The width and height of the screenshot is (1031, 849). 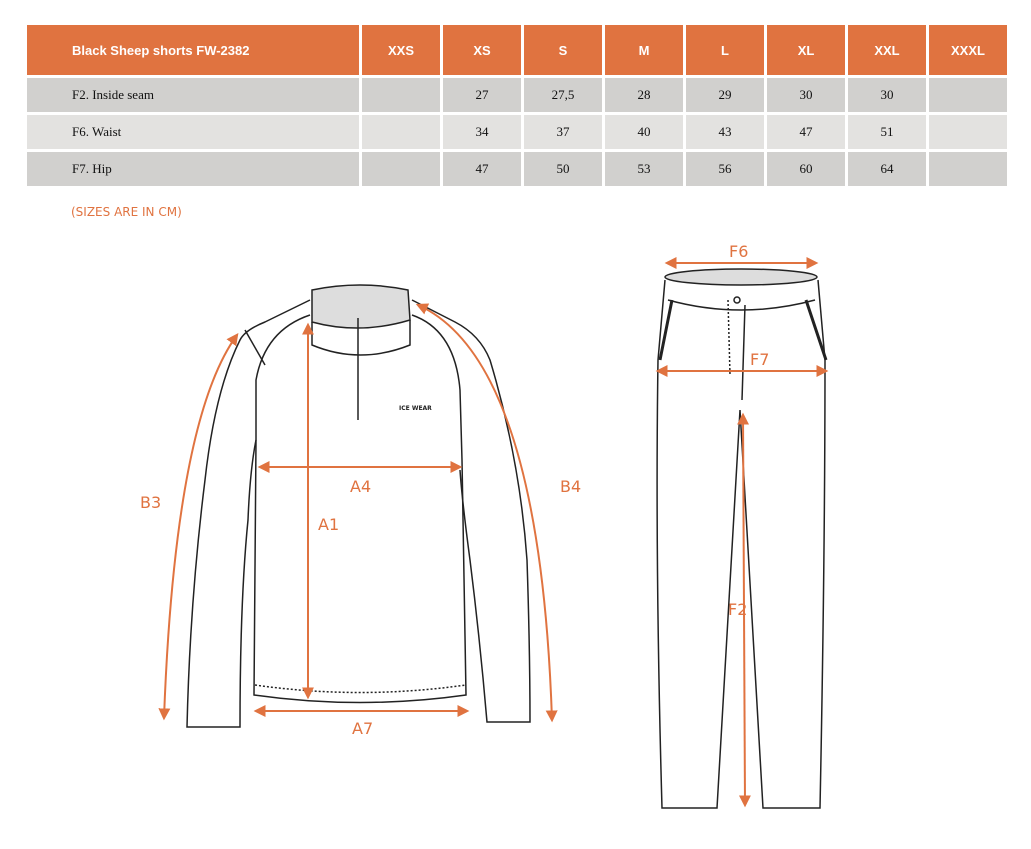 I want to click on size-header: L, so click(x=725, y=50).